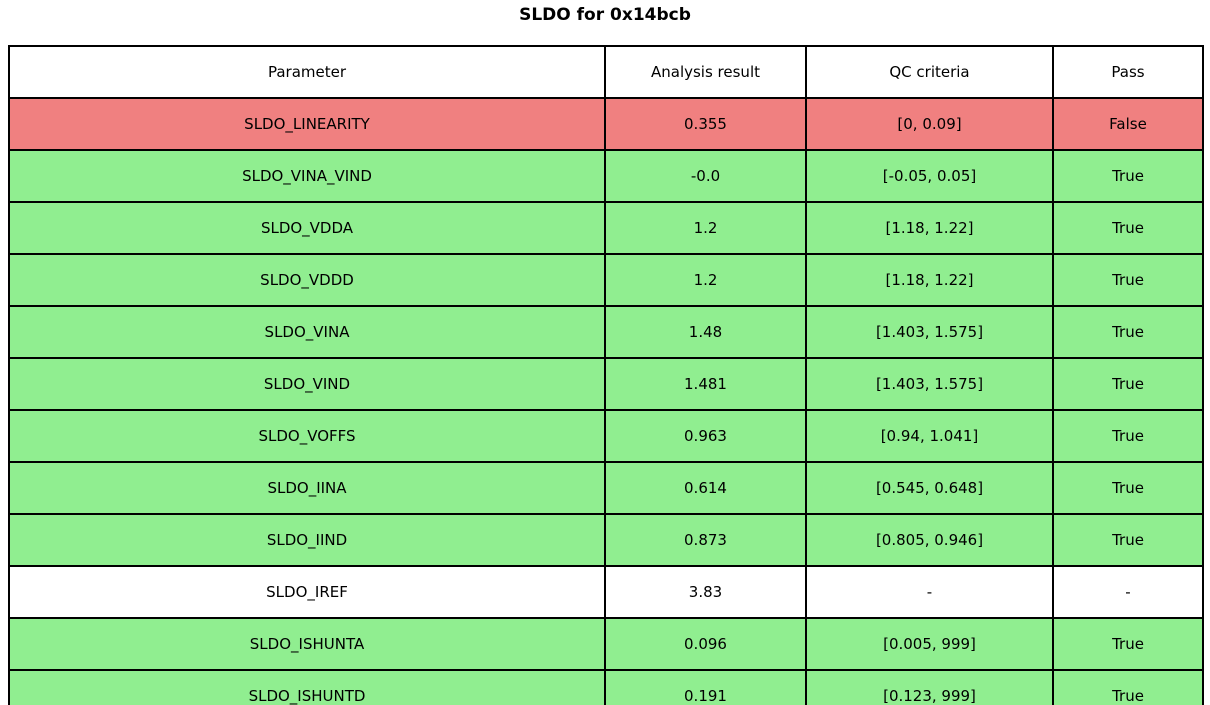  I want to click on pass-cell: -, so click(1128, 592).